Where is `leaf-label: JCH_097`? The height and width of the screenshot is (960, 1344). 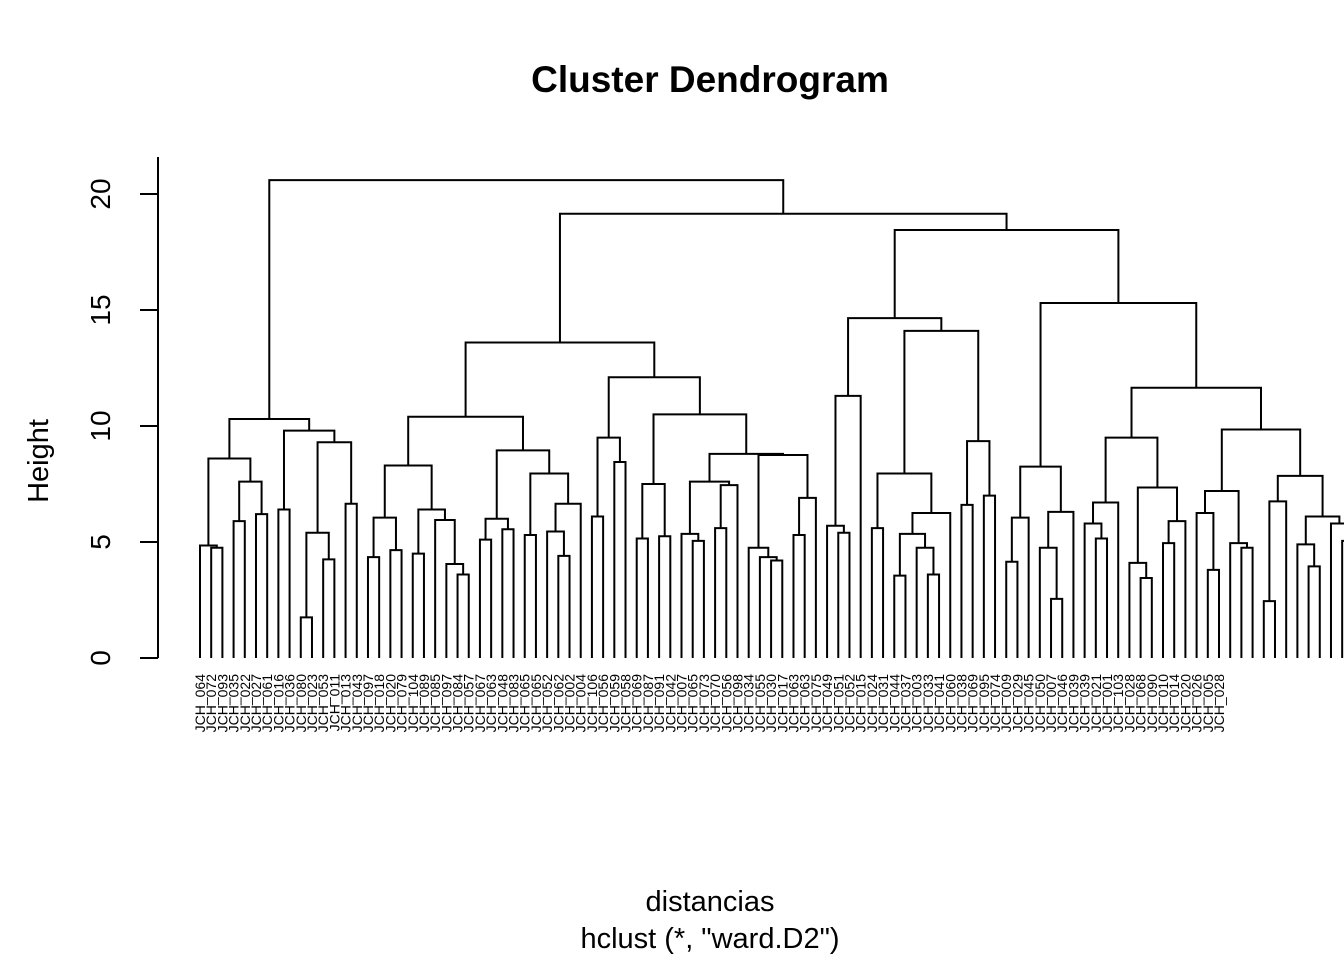 leaf-label: JCH_097 is located at coordinates (368, 703).